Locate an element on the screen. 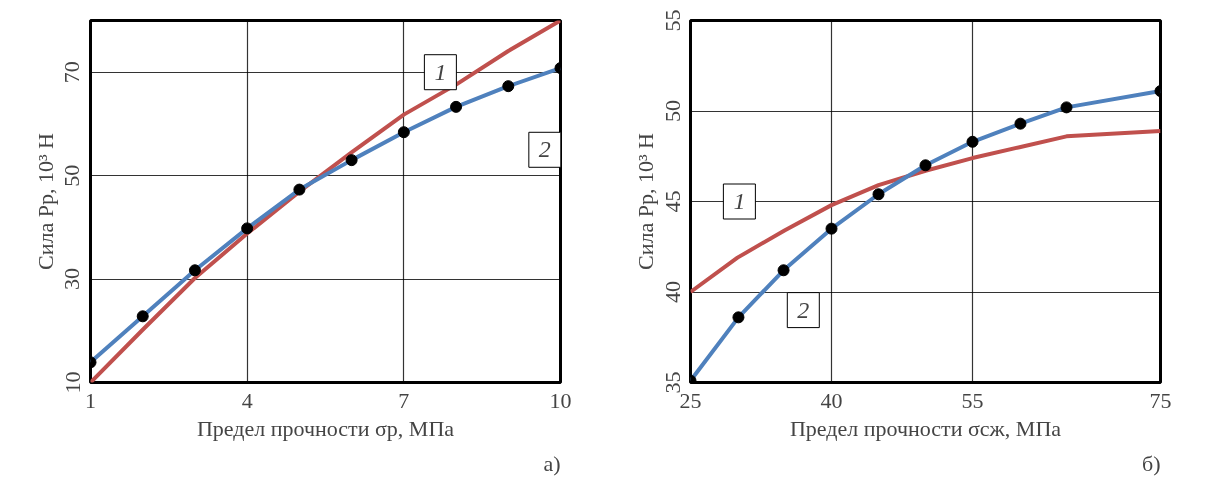 The image size is (1223, 489). text: а) is located at coordinates (552, 463).